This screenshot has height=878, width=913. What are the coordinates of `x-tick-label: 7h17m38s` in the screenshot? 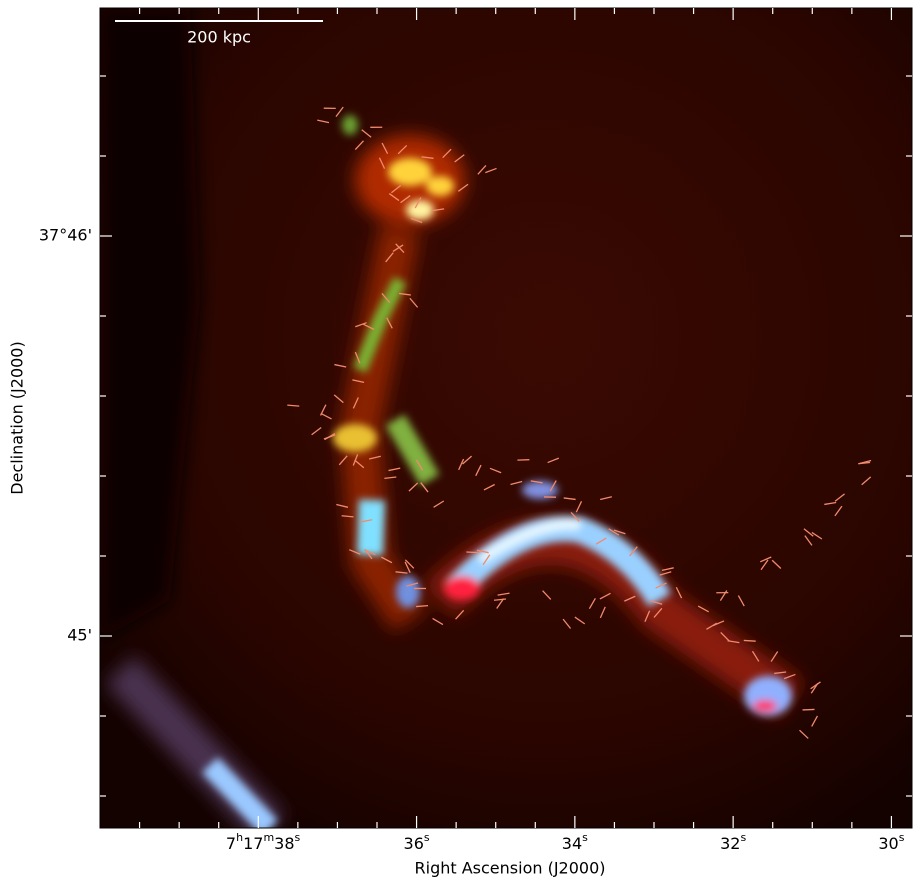 It's located at (263, 842).